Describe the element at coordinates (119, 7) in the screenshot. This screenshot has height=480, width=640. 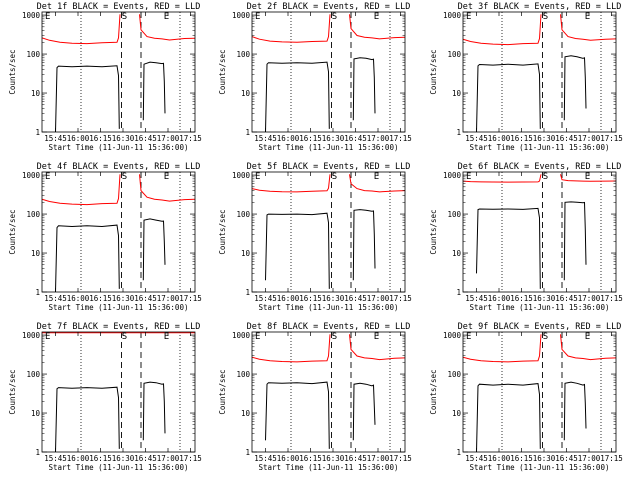
I see `panel-title: Det 1f BLACK = Events, RED = LLD` at that location.